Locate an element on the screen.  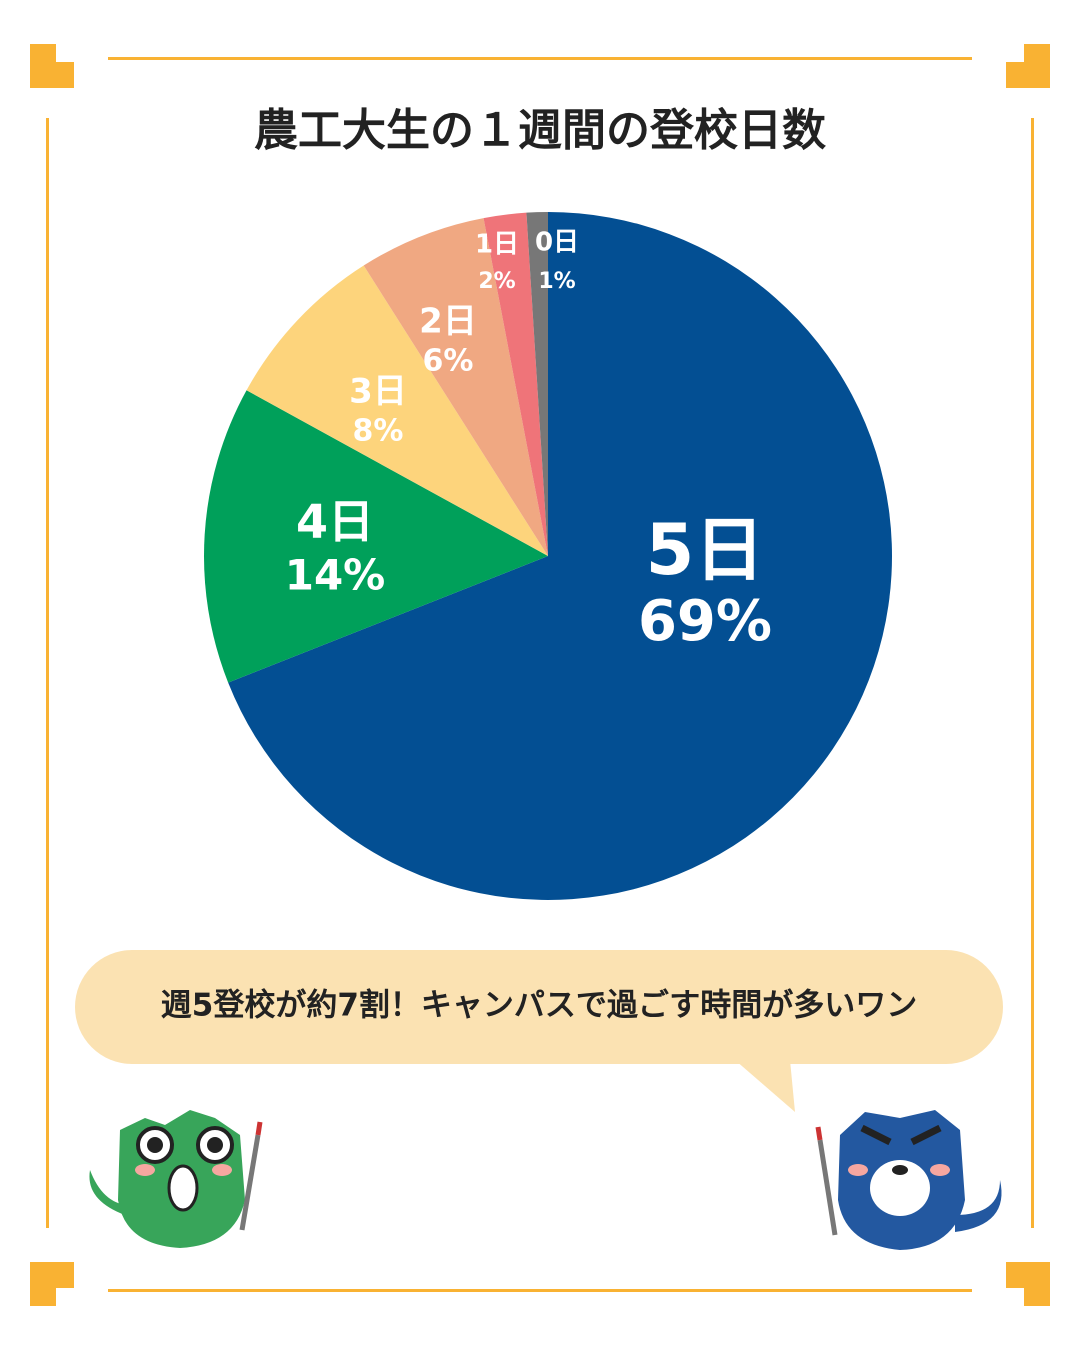
slice-category-label: 2日 is located at coordinates (448, 322).